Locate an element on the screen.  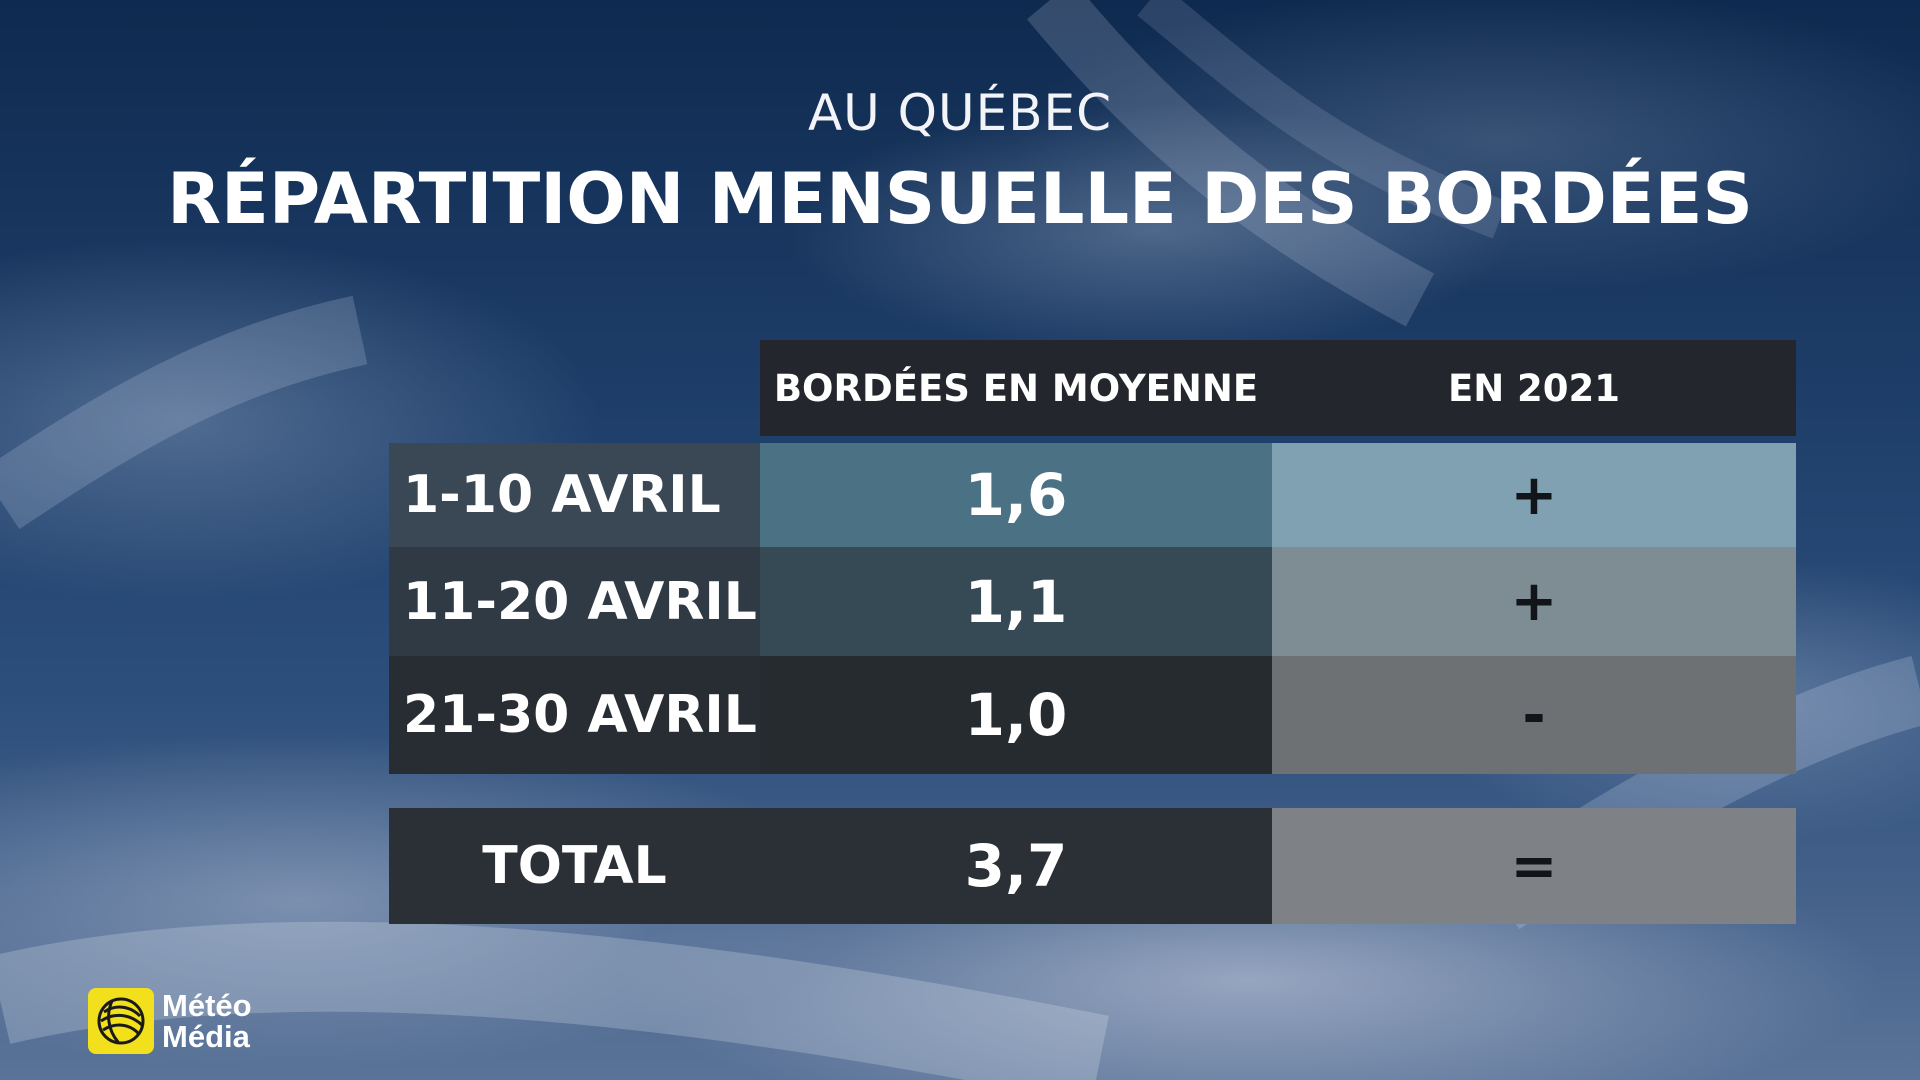
total-label: TOTAL is located at coordinates (574, 866).